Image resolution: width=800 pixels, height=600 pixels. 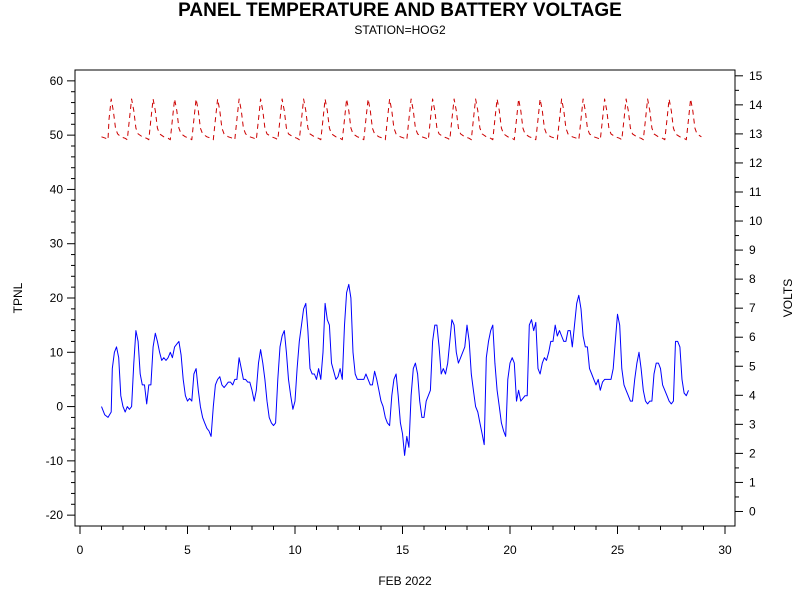 What do you see at coordinates (57, 189) in the screenshot?
I see `y-left-tick-label: 40` at bounding box center [57, 189].